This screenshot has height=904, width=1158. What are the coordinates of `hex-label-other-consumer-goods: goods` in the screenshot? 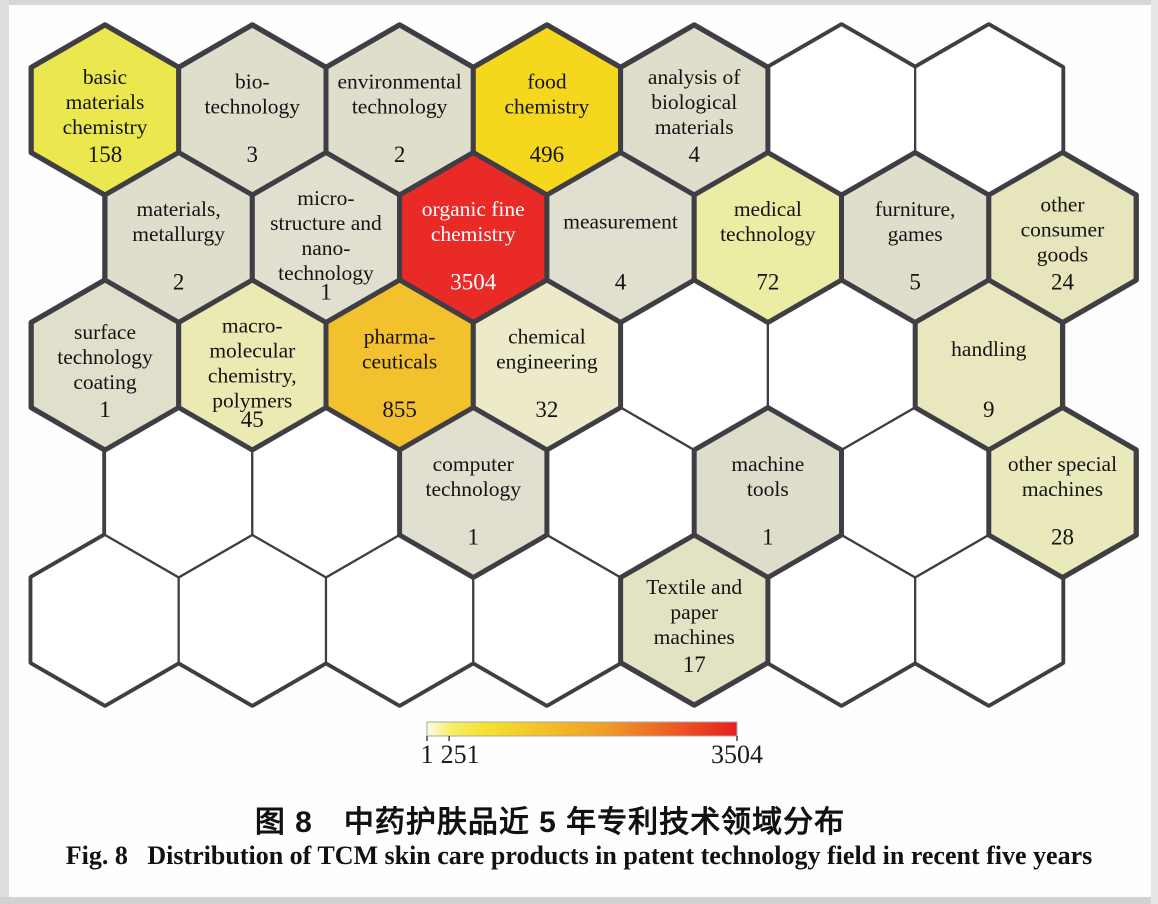 It's located at (1062, 255).